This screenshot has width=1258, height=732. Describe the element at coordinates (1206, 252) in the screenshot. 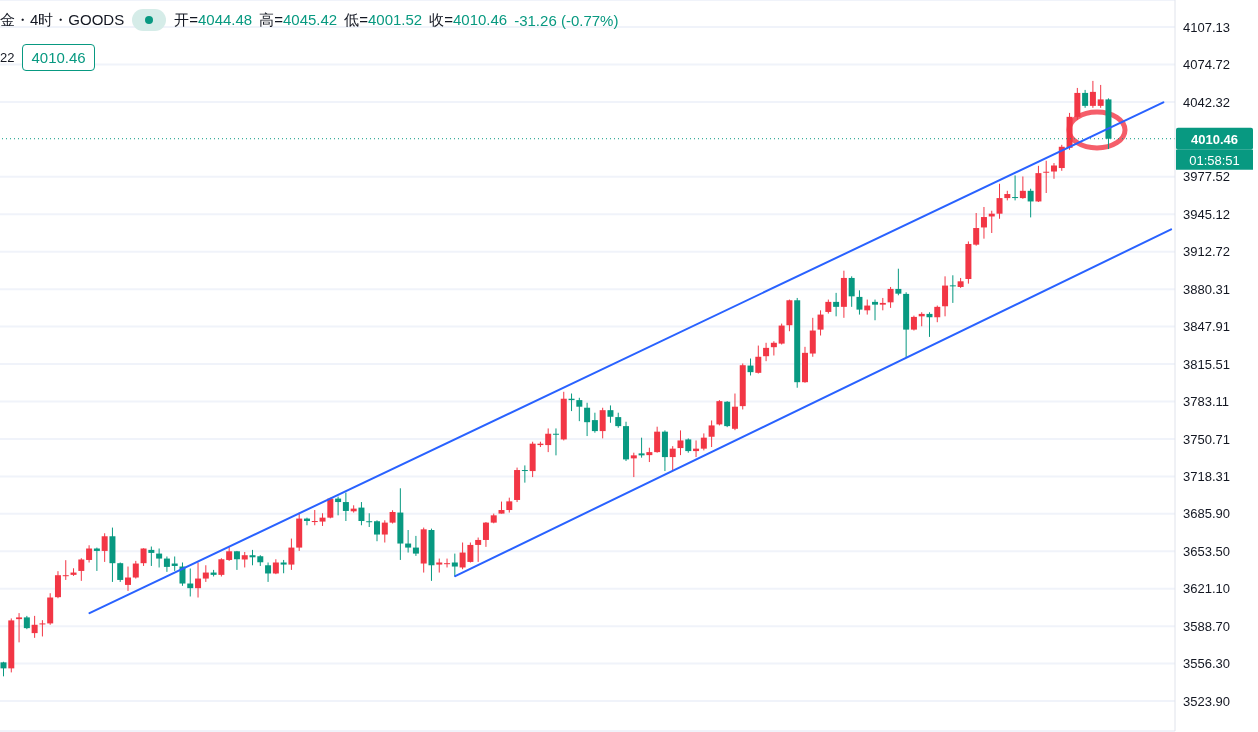

I see `y-tick-label: 3912.72` at that location.